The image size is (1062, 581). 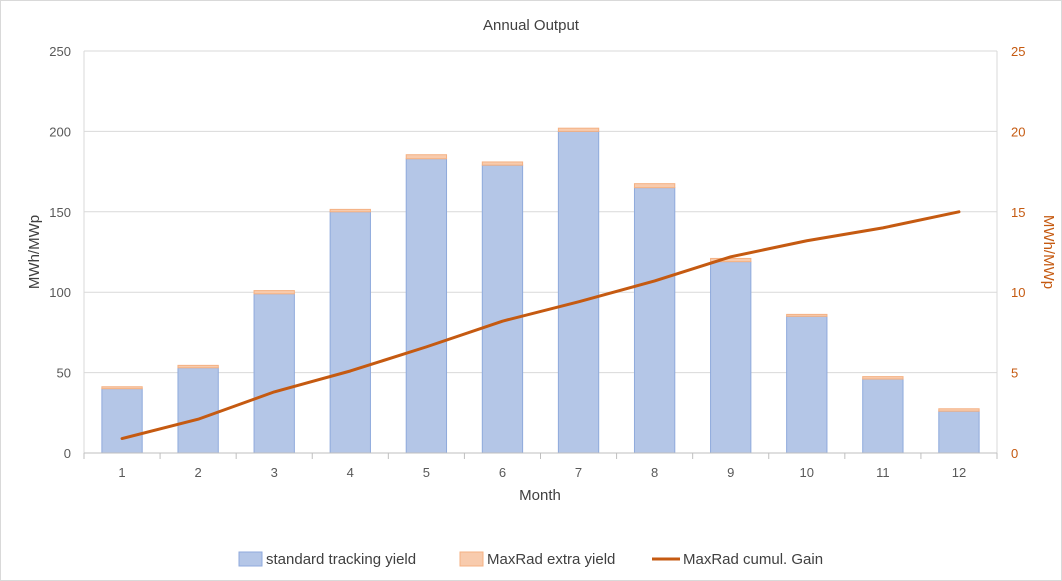 I want to click on x-tick-label: 11, so click(x=883, y=472).